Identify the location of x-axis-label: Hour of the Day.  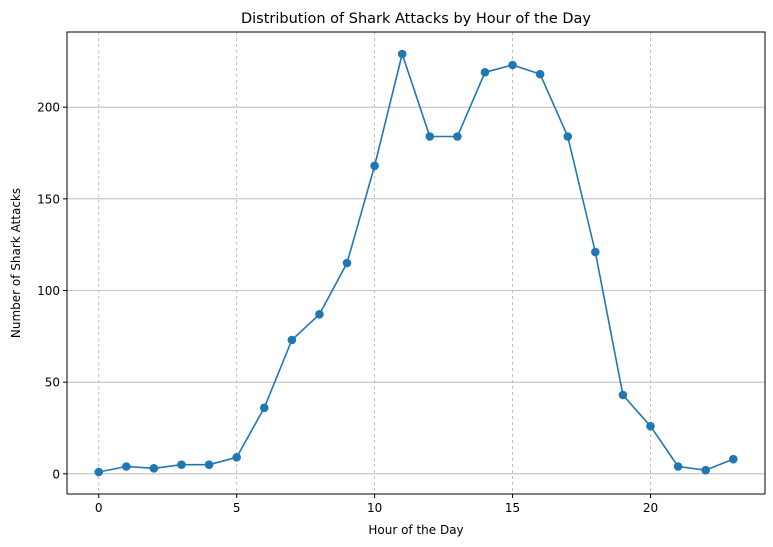
(415, 530).